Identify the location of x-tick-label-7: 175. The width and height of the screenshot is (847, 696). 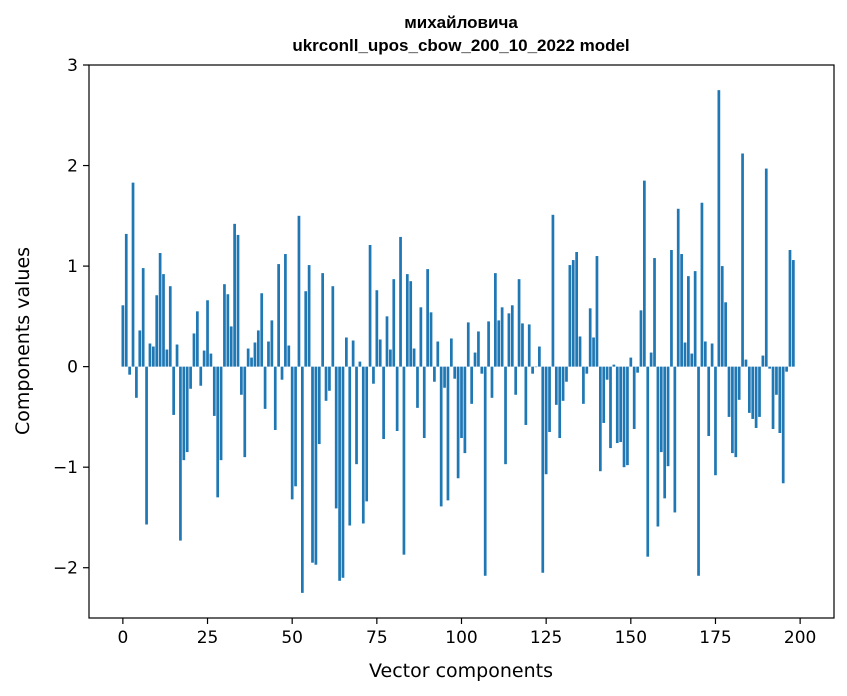
(715, 638).